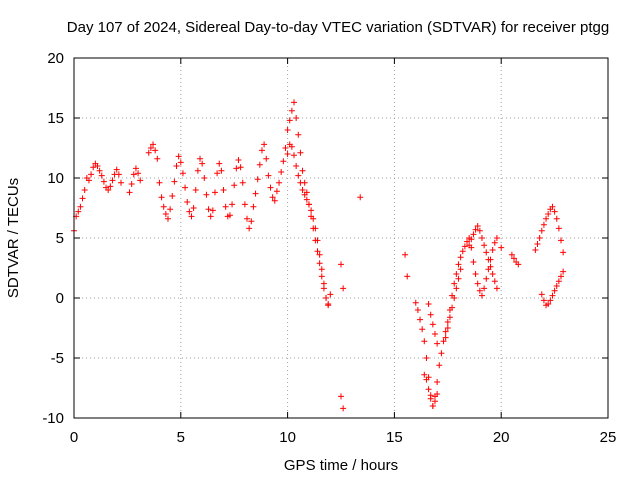 The image size is (640, 480). I want to click on x-axis-title: GPS time / hours, so click(341, 465).